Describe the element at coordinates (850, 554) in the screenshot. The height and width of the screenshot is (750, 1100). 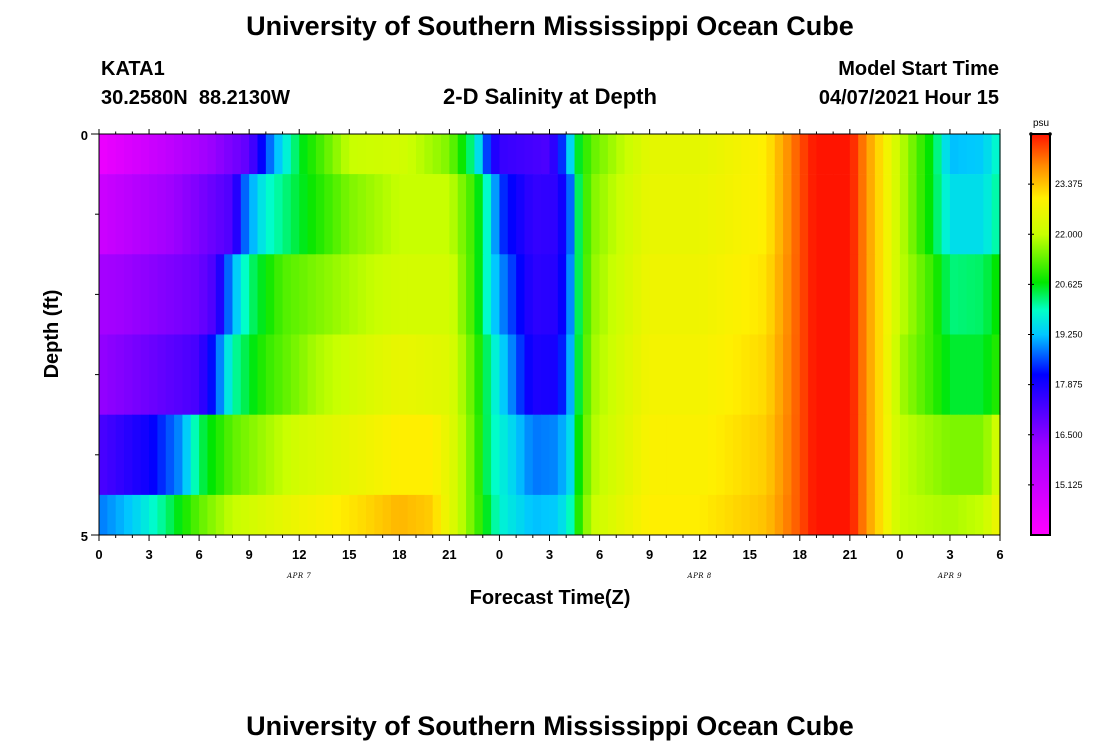
I see `x-tick-label: 21` at that location.